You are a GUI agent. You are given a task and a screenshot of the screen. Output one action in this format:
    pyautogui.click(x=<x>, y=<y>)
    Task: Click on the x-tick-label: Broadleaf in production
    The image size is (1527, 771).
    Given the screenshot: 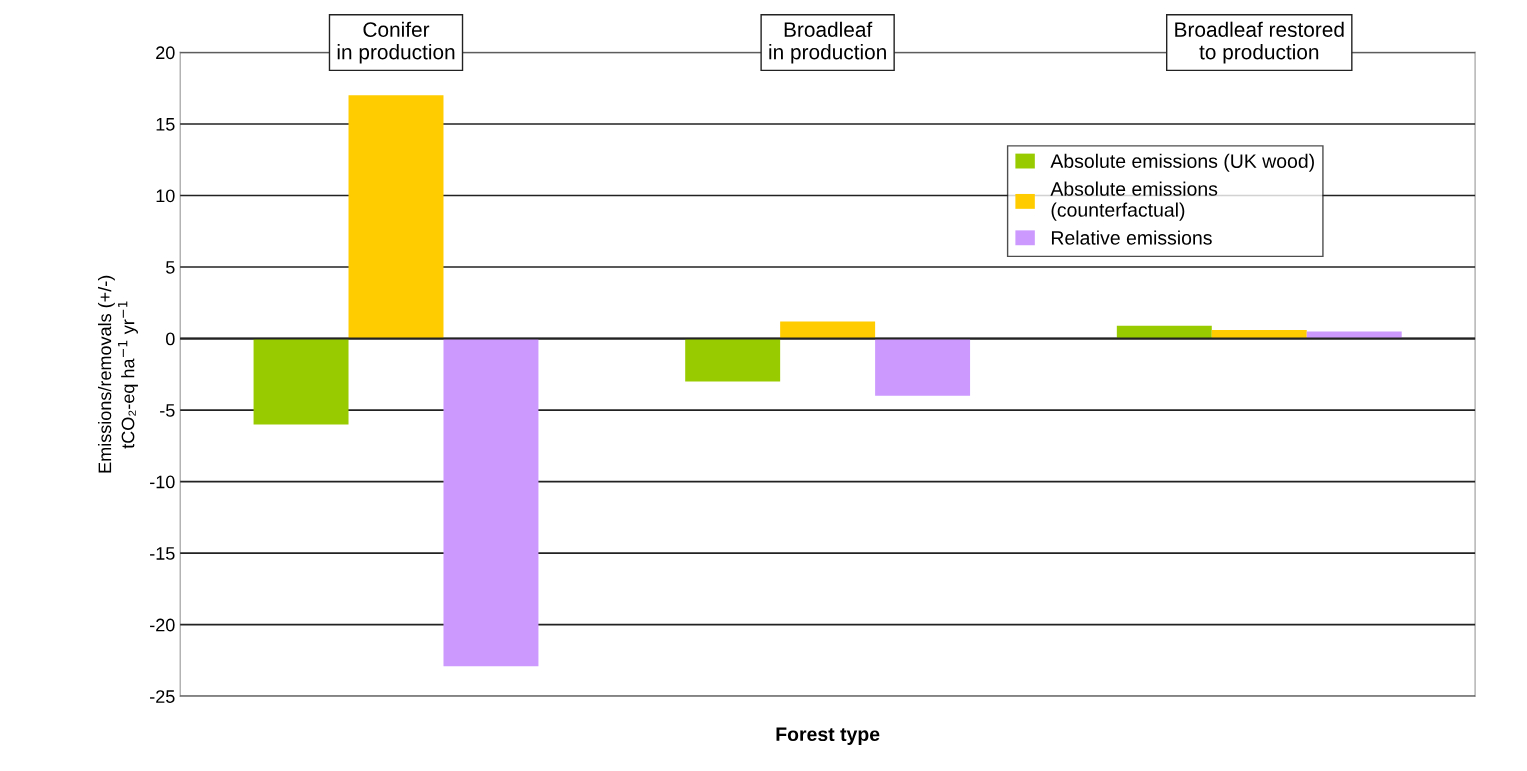 What is the action you would take?
    pyautogui.click(x=827, y=42)
    